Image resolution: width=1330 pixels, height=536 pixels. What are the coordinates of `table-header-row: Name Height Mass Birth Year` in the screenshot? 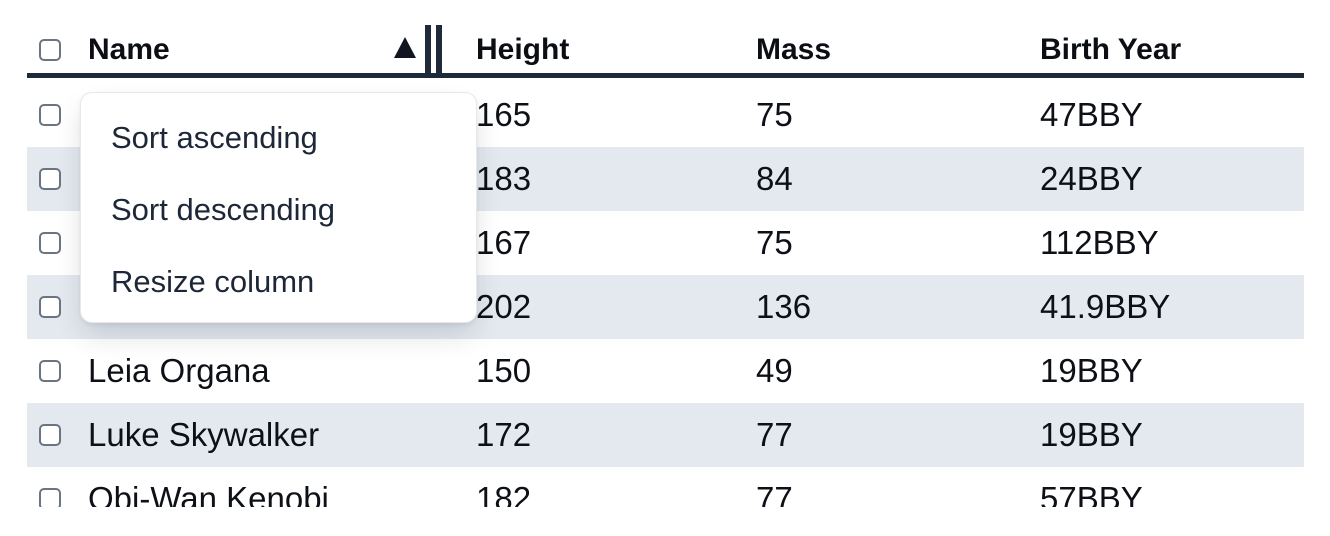 It's located at (665, 39).